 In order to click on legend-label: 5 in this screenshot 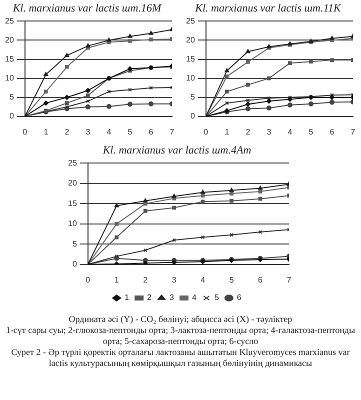, I will do `click(217, 297)`.